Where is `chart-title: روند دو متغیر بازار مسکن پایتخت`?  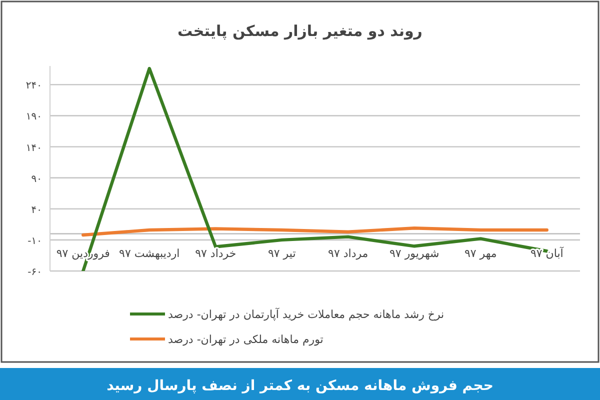
chart-title: روند دو متغیر بازار مسکن پایتخت is located at coordinates (300, 31).